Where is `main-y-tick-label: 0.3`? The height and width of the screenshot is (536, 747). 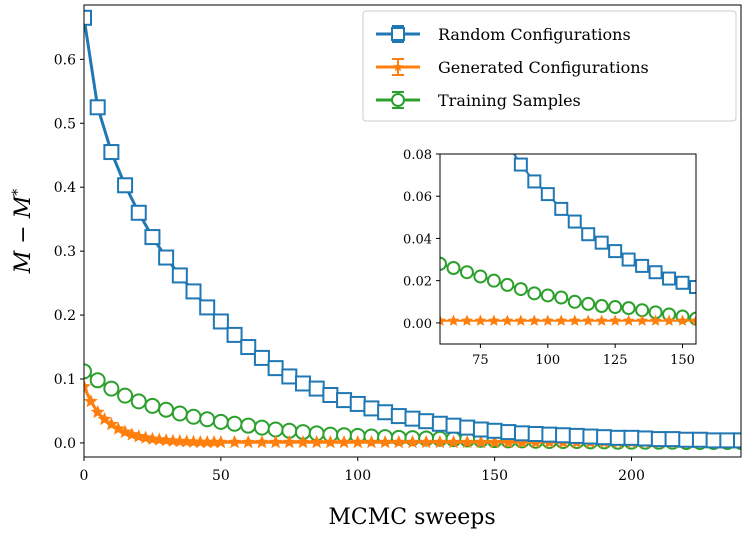
main-y-tick-label: 0.3 is located at coordinates (65, 252).